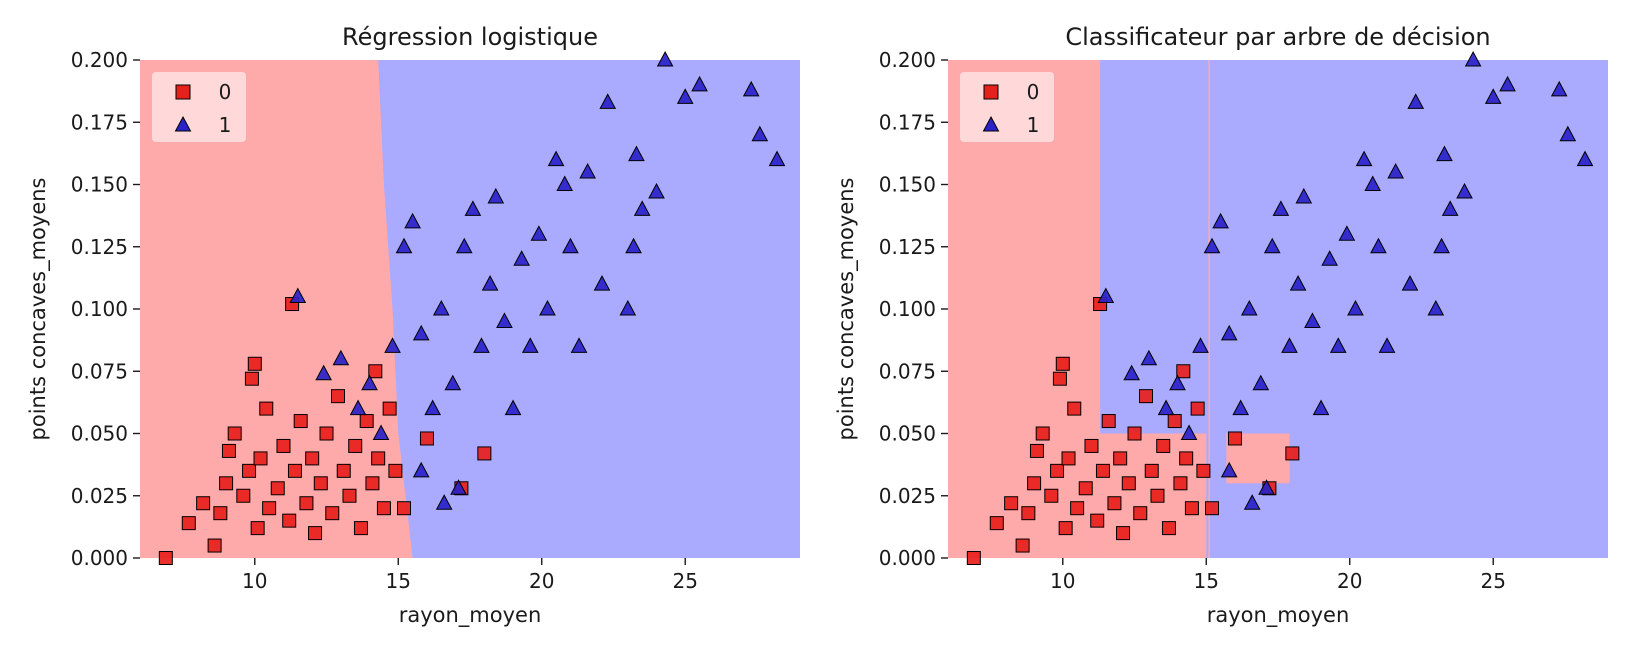 Image resolution: width=1640 pixels, height=656 pixels. Describe the element at coordinates (907, 309) in the screenshot. I see `y-tick-label: 0.100` at that location.